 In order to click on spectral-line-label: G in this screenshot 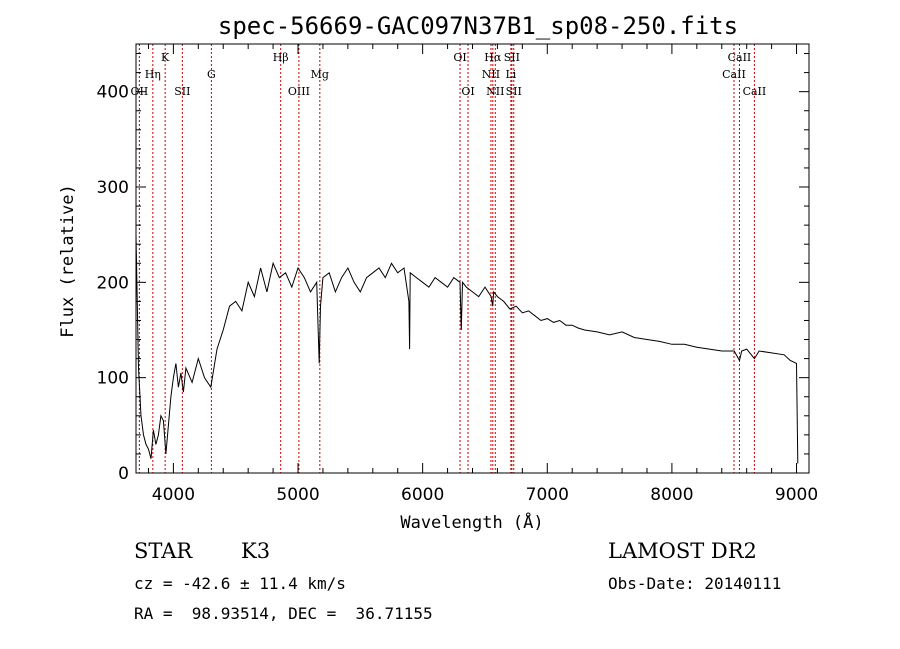, I will do `click(211, 74)`.